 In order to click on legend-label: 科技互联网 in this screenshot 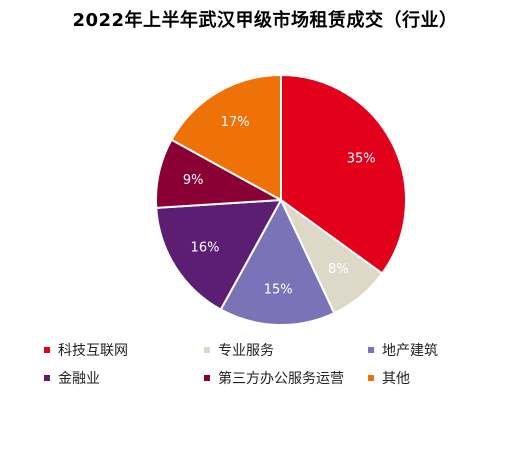, I will do `click(93, 351)`.